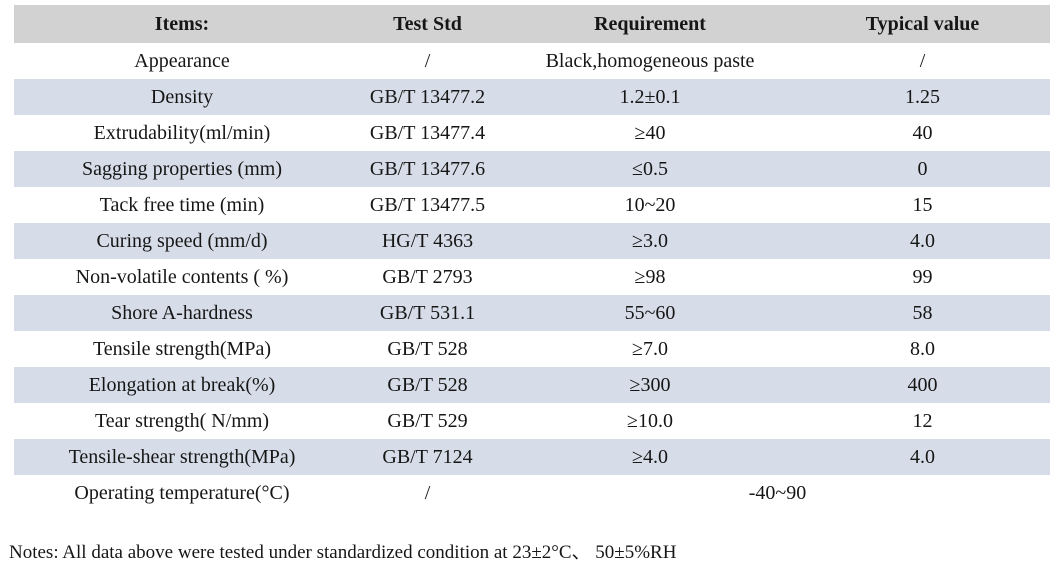 This screenshot has width=1061, height=585. Describe the element at coordinates (182, 169) in the screenshot. I see `cell-item: Sagging properties (mm)` at that location.